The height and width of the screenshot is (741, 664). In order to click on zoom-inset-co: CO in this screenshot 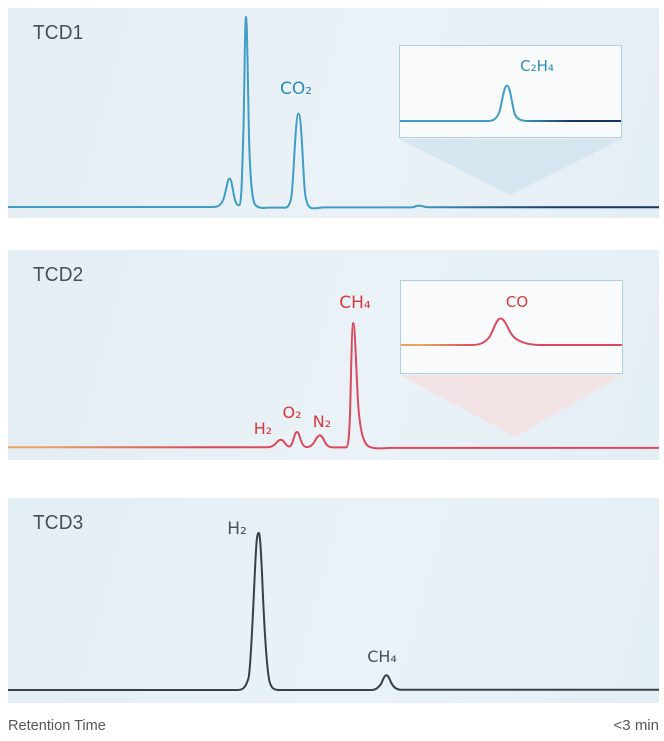, I will do `click(511, 327)`.